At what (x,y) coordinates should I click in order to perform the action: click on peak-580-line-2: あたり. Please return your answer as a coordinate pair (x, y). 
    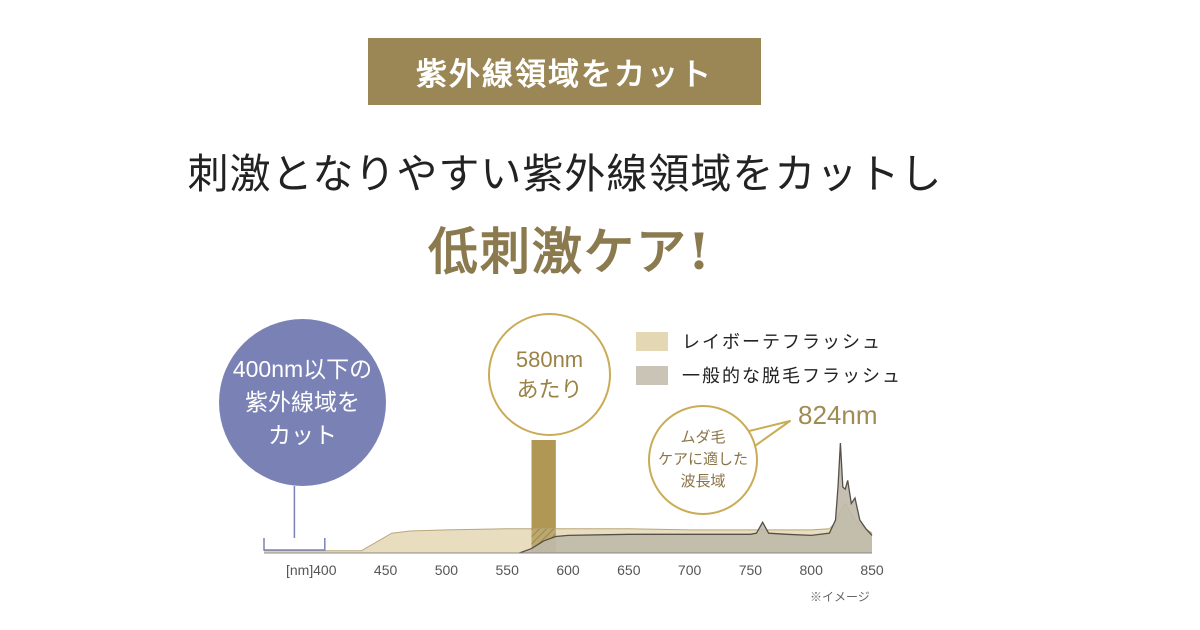
    Looking at the image, I should click on (549, 389).